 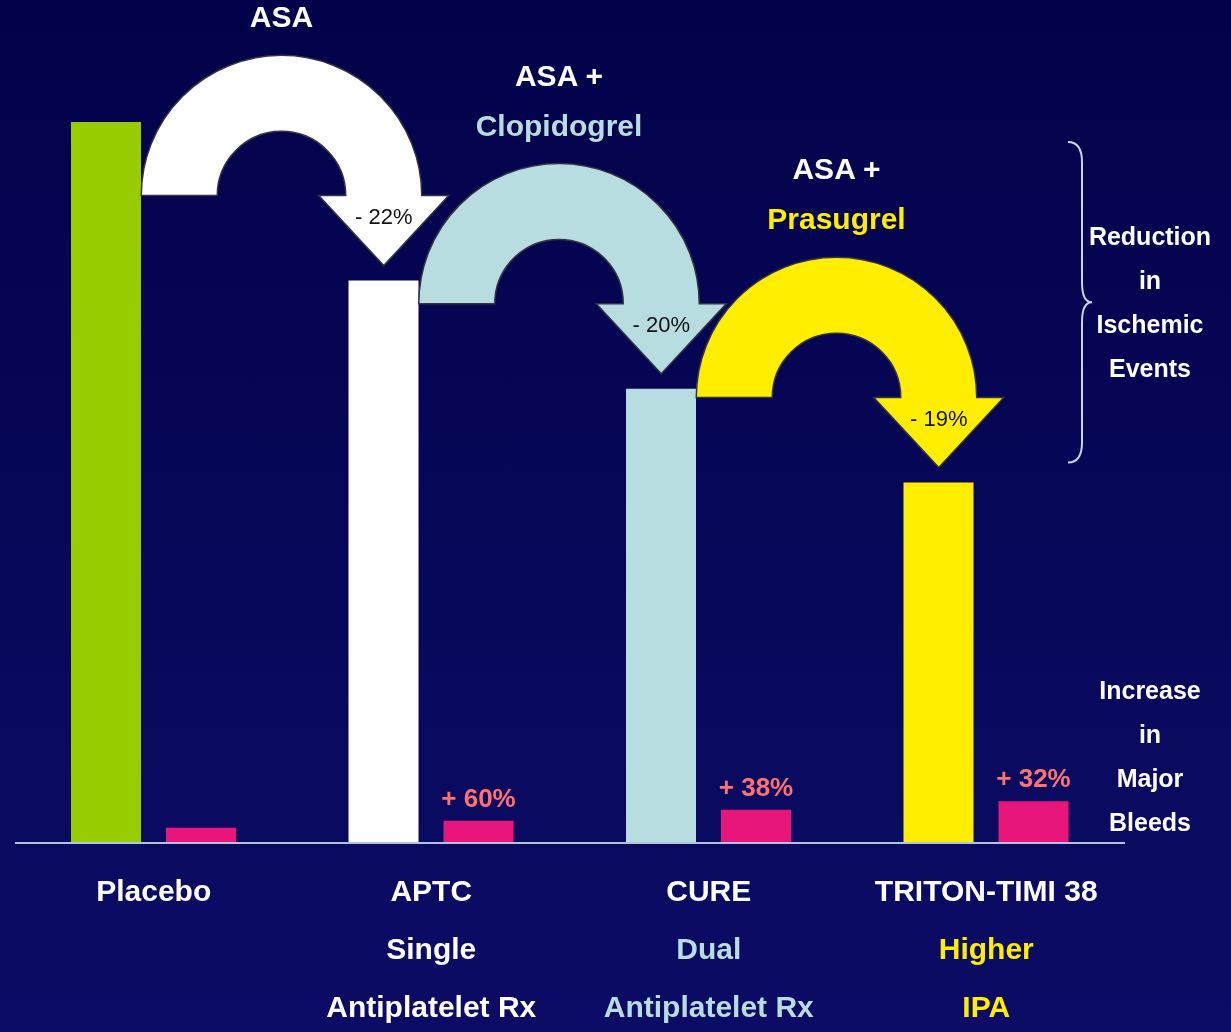 What do you see at coordinates (939, 418) in the screenshot?
I see `annotation: - 19%` at bounding box center [939, 418].